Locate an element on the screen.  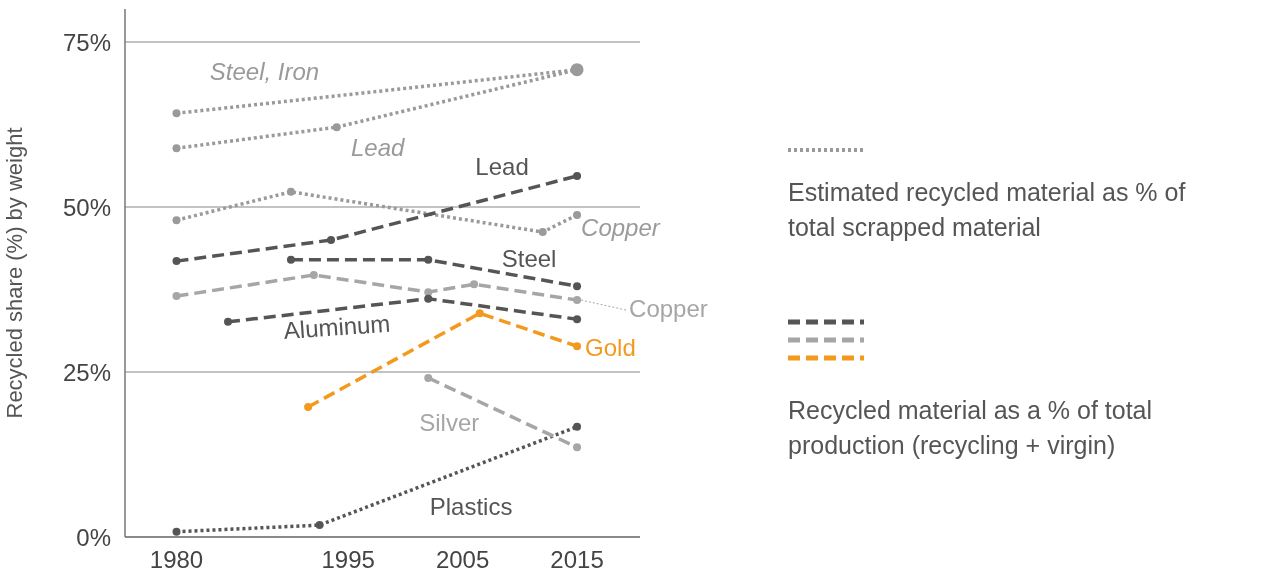
x-tick-label: 2005 is located at coordinates (462, 560).